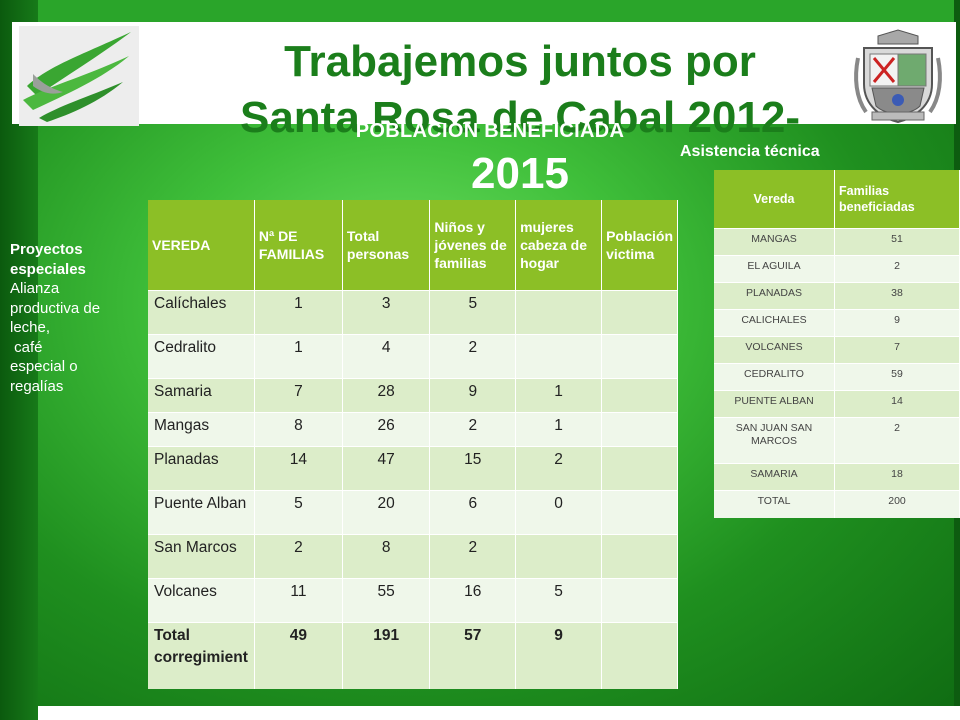 This screenshot has height=720, width=960. I want to click on table-row: Total corregimient 49 191 57 9, so click(413, 655).